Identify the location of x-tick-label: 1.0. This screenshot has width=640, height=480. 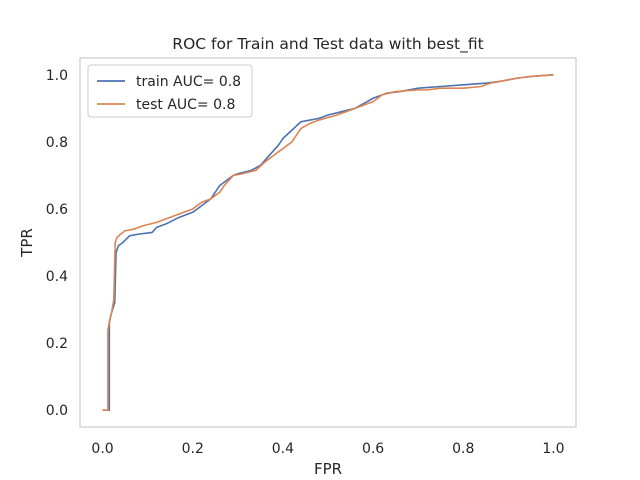
(553, 449).